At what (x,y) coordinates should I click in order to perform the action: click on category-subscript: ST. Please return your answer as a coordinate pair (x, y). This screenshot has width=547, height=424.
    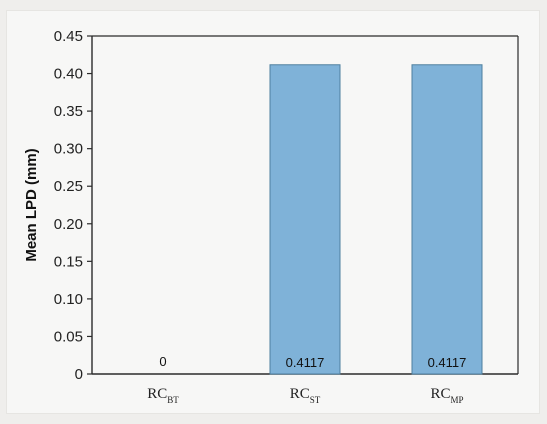
    Looking at the image, I should click on (315, 400).